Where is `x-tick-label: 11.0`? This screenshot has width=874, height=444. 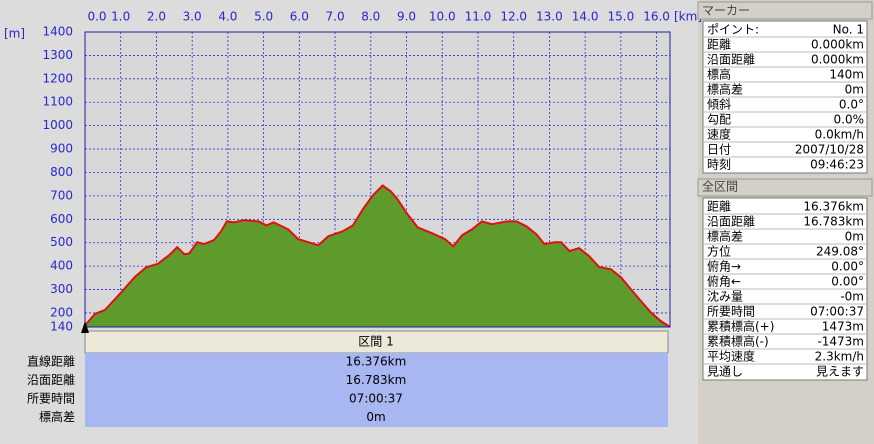
x-tick-label: 11.0 is located at coordinates (478, 17).